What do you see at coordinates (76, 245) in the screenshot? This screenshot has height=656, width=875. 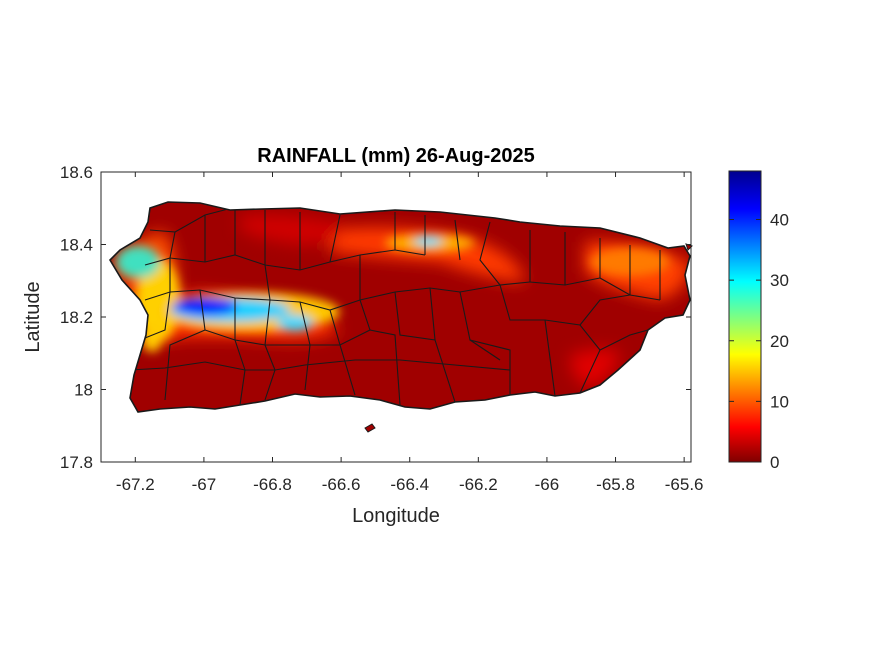 I see `y-tick-label: 18.4` at bounding box center [76, 245].